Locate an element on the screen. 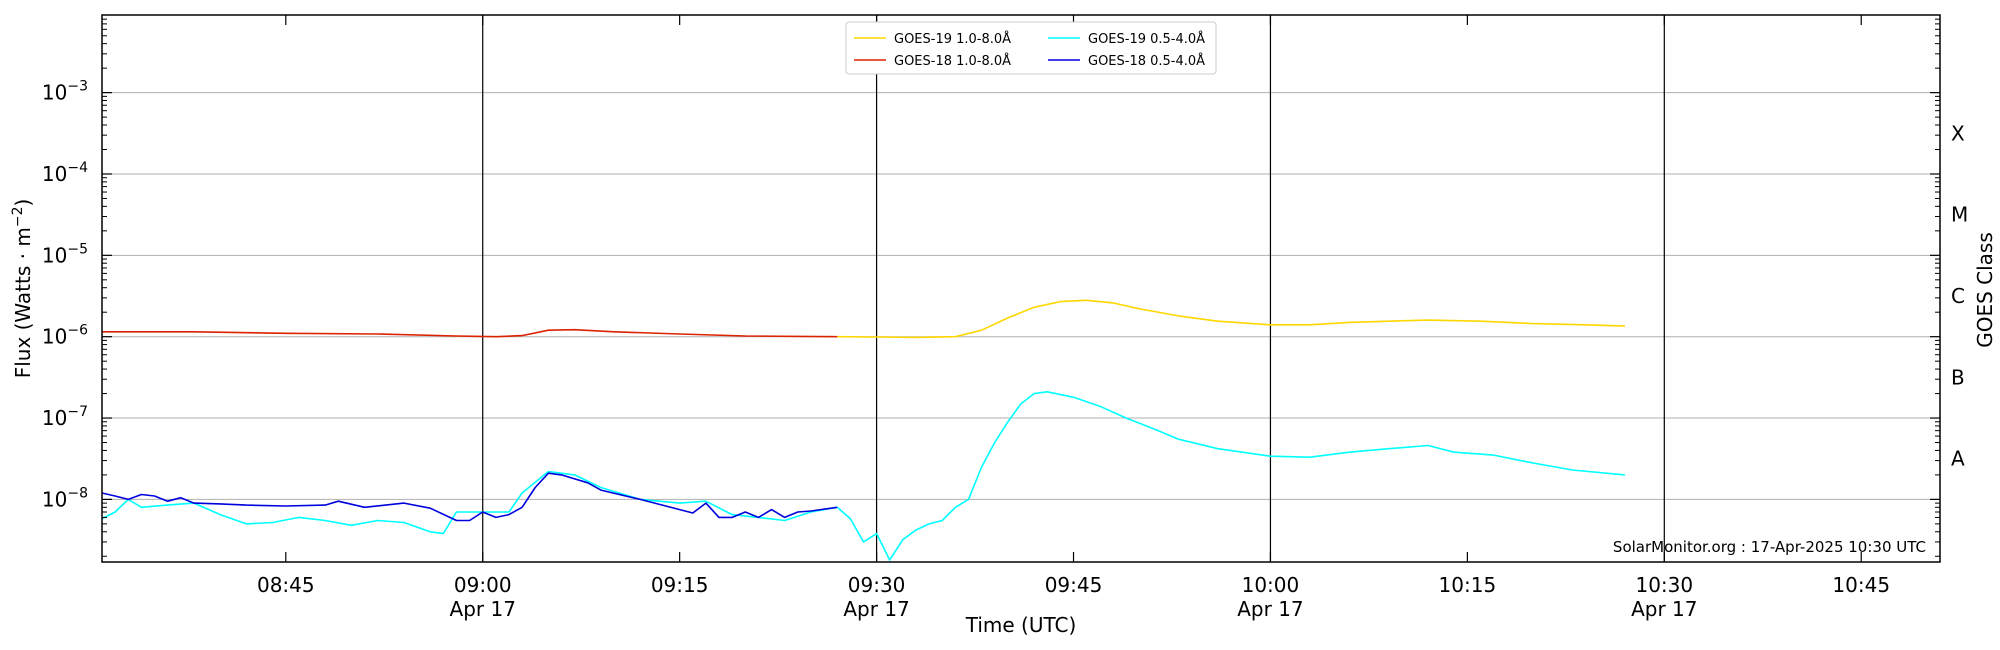 Image resolution: width=2000 pixels, height=650 pixels. x-tick-label: 10:45 is located at coordinates (1861, 585).